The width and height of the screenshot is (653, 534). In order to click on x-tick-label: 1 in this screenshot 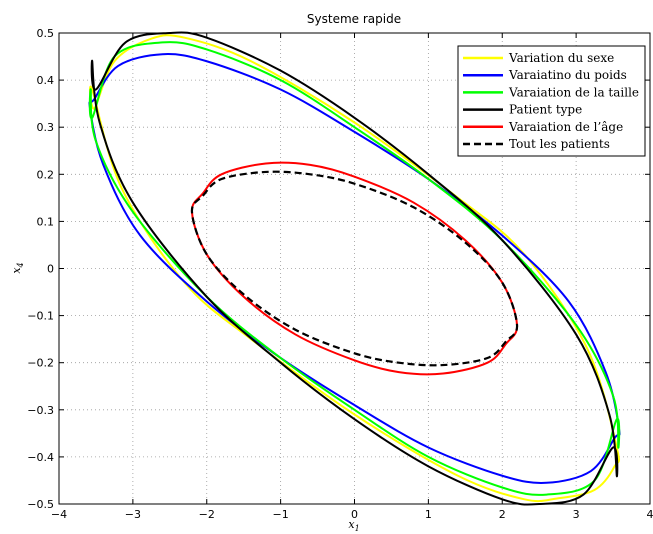, I will do `click(428, 514)`.